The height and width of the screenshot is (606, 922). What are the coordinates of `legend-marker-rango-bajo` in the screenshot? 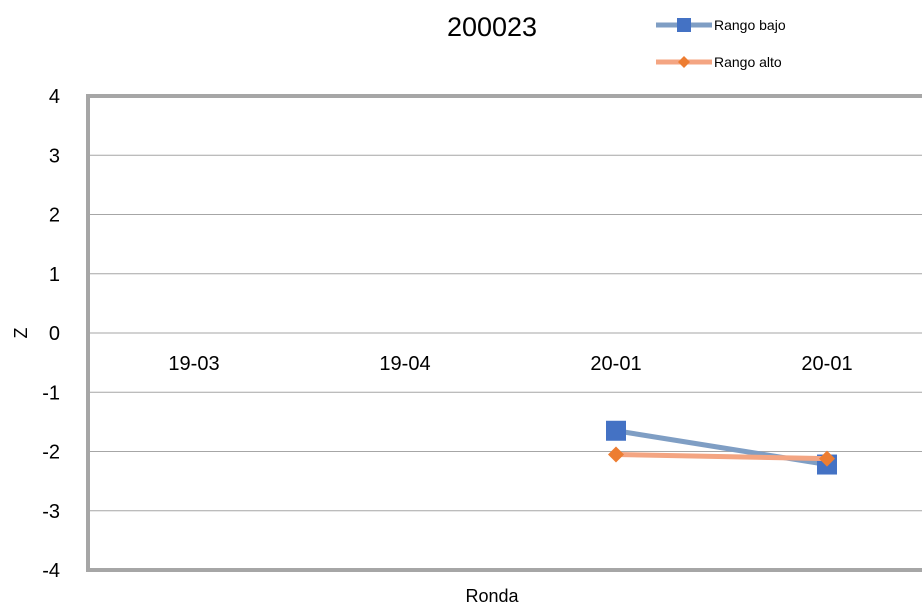 It's located at (684, 25).